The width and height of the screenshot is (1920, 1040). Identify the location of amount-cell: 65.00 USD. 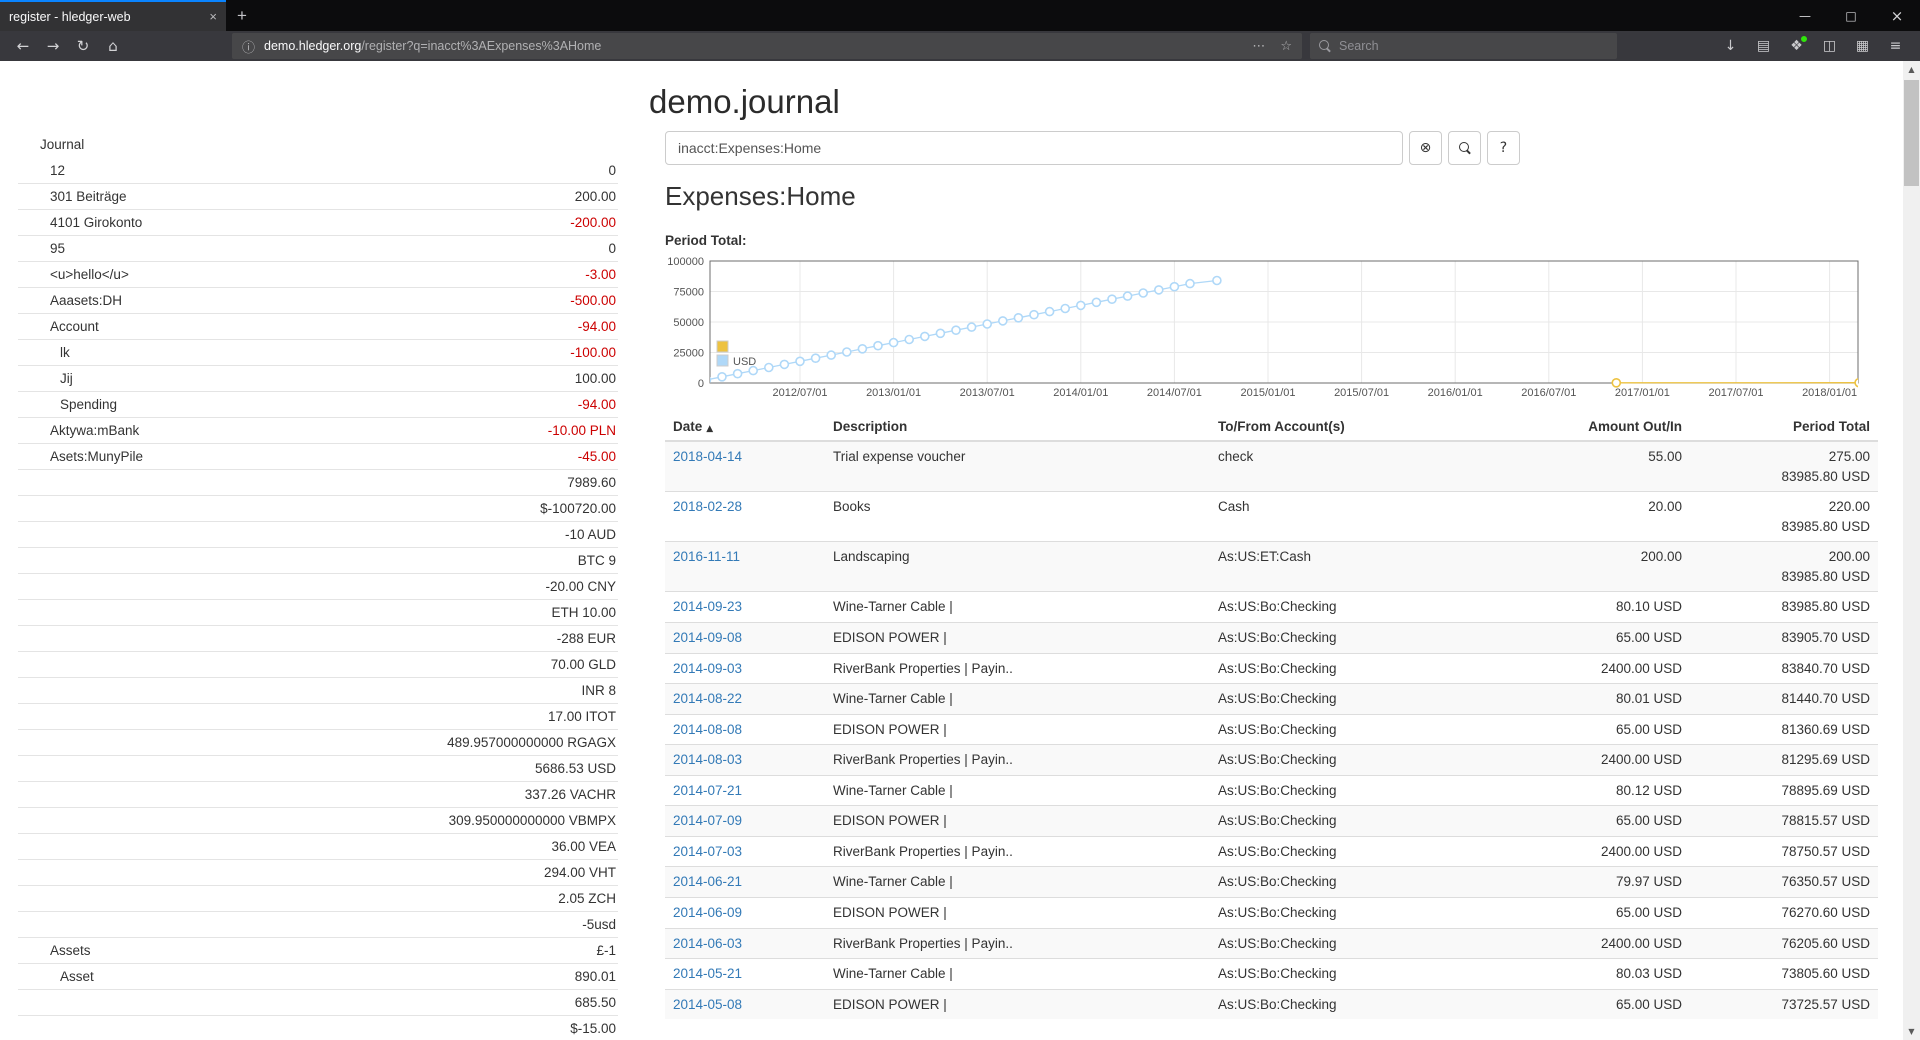
(1591, 729).